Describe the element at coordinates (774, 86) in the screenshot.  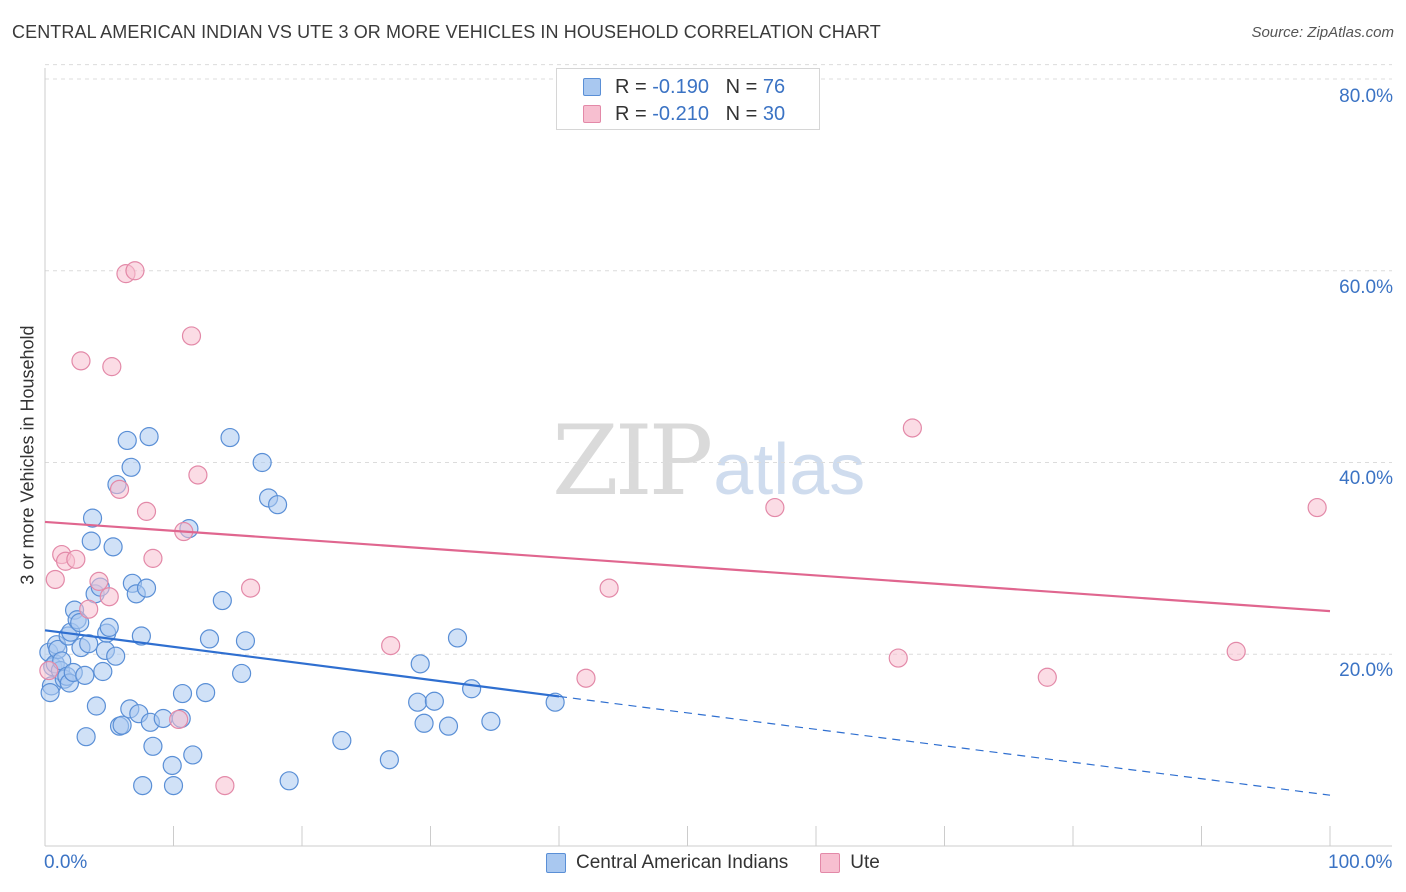
I see `n-value: 76` at that location.